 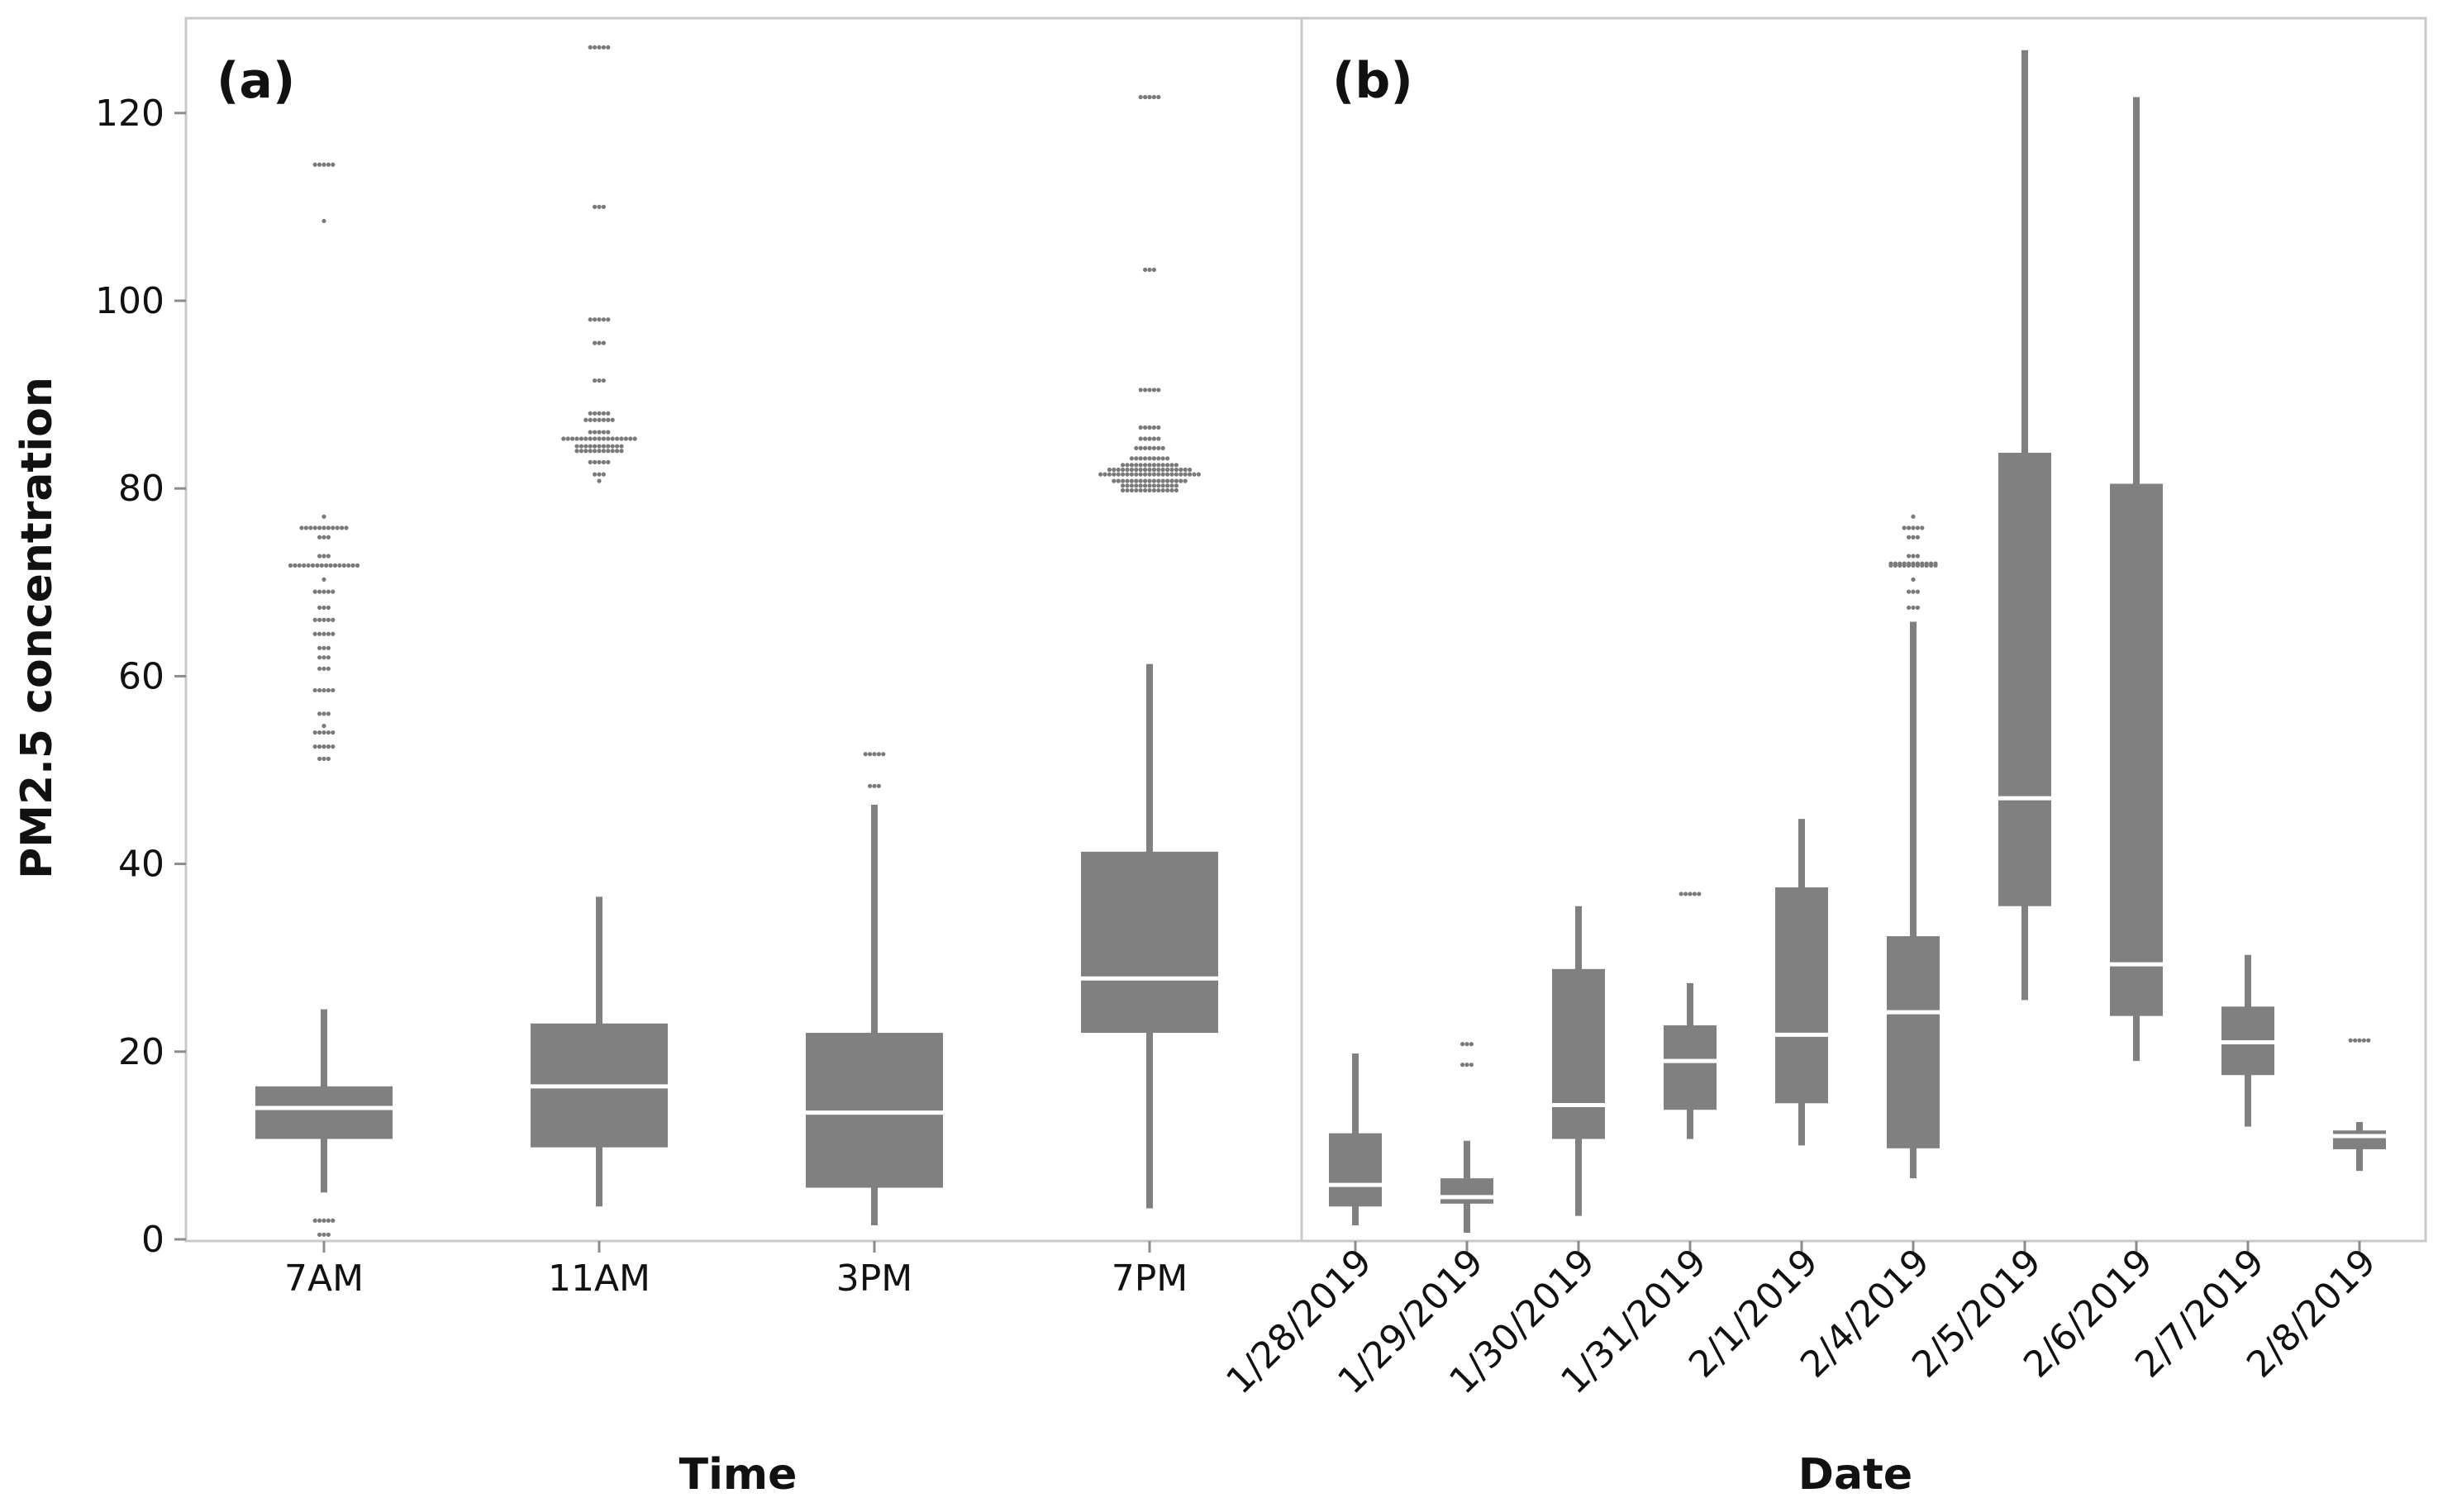 What do you see at coordinates (599, 1279) in the screenshot?
I see `x-tick-label: 11AM` at bounding box center [599, 1279].